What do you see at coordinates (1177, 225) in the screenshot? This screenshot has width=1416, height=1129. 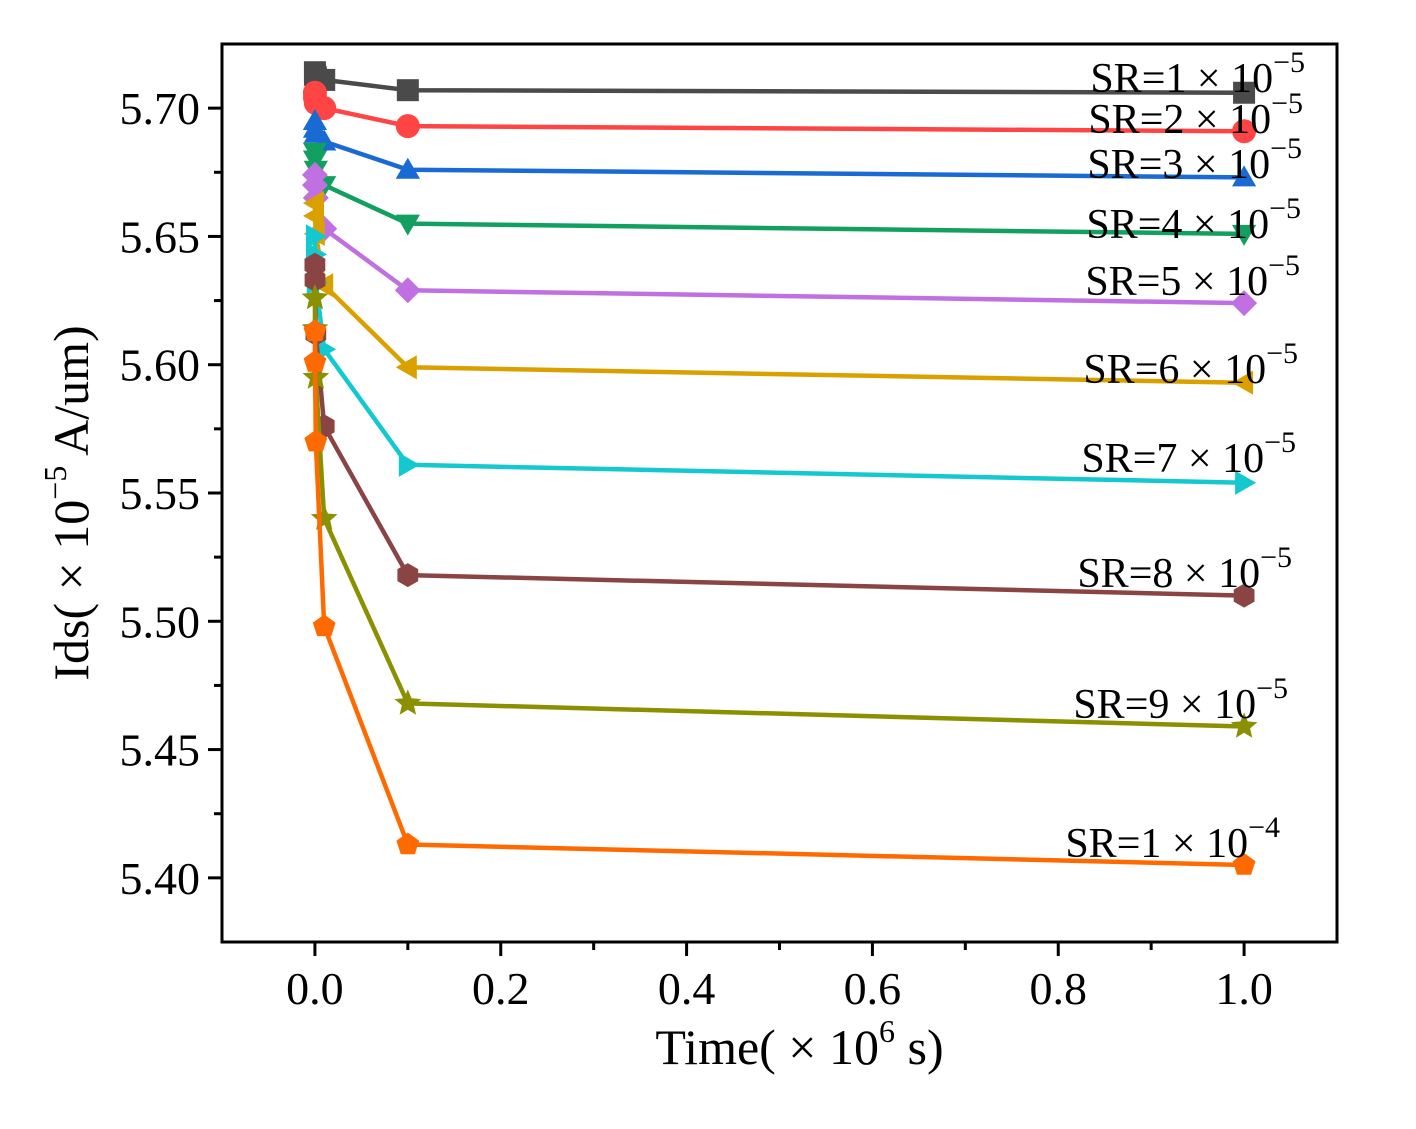 I see `series-label-base: SR=4 × 10` at bounding box center [1177, 225].